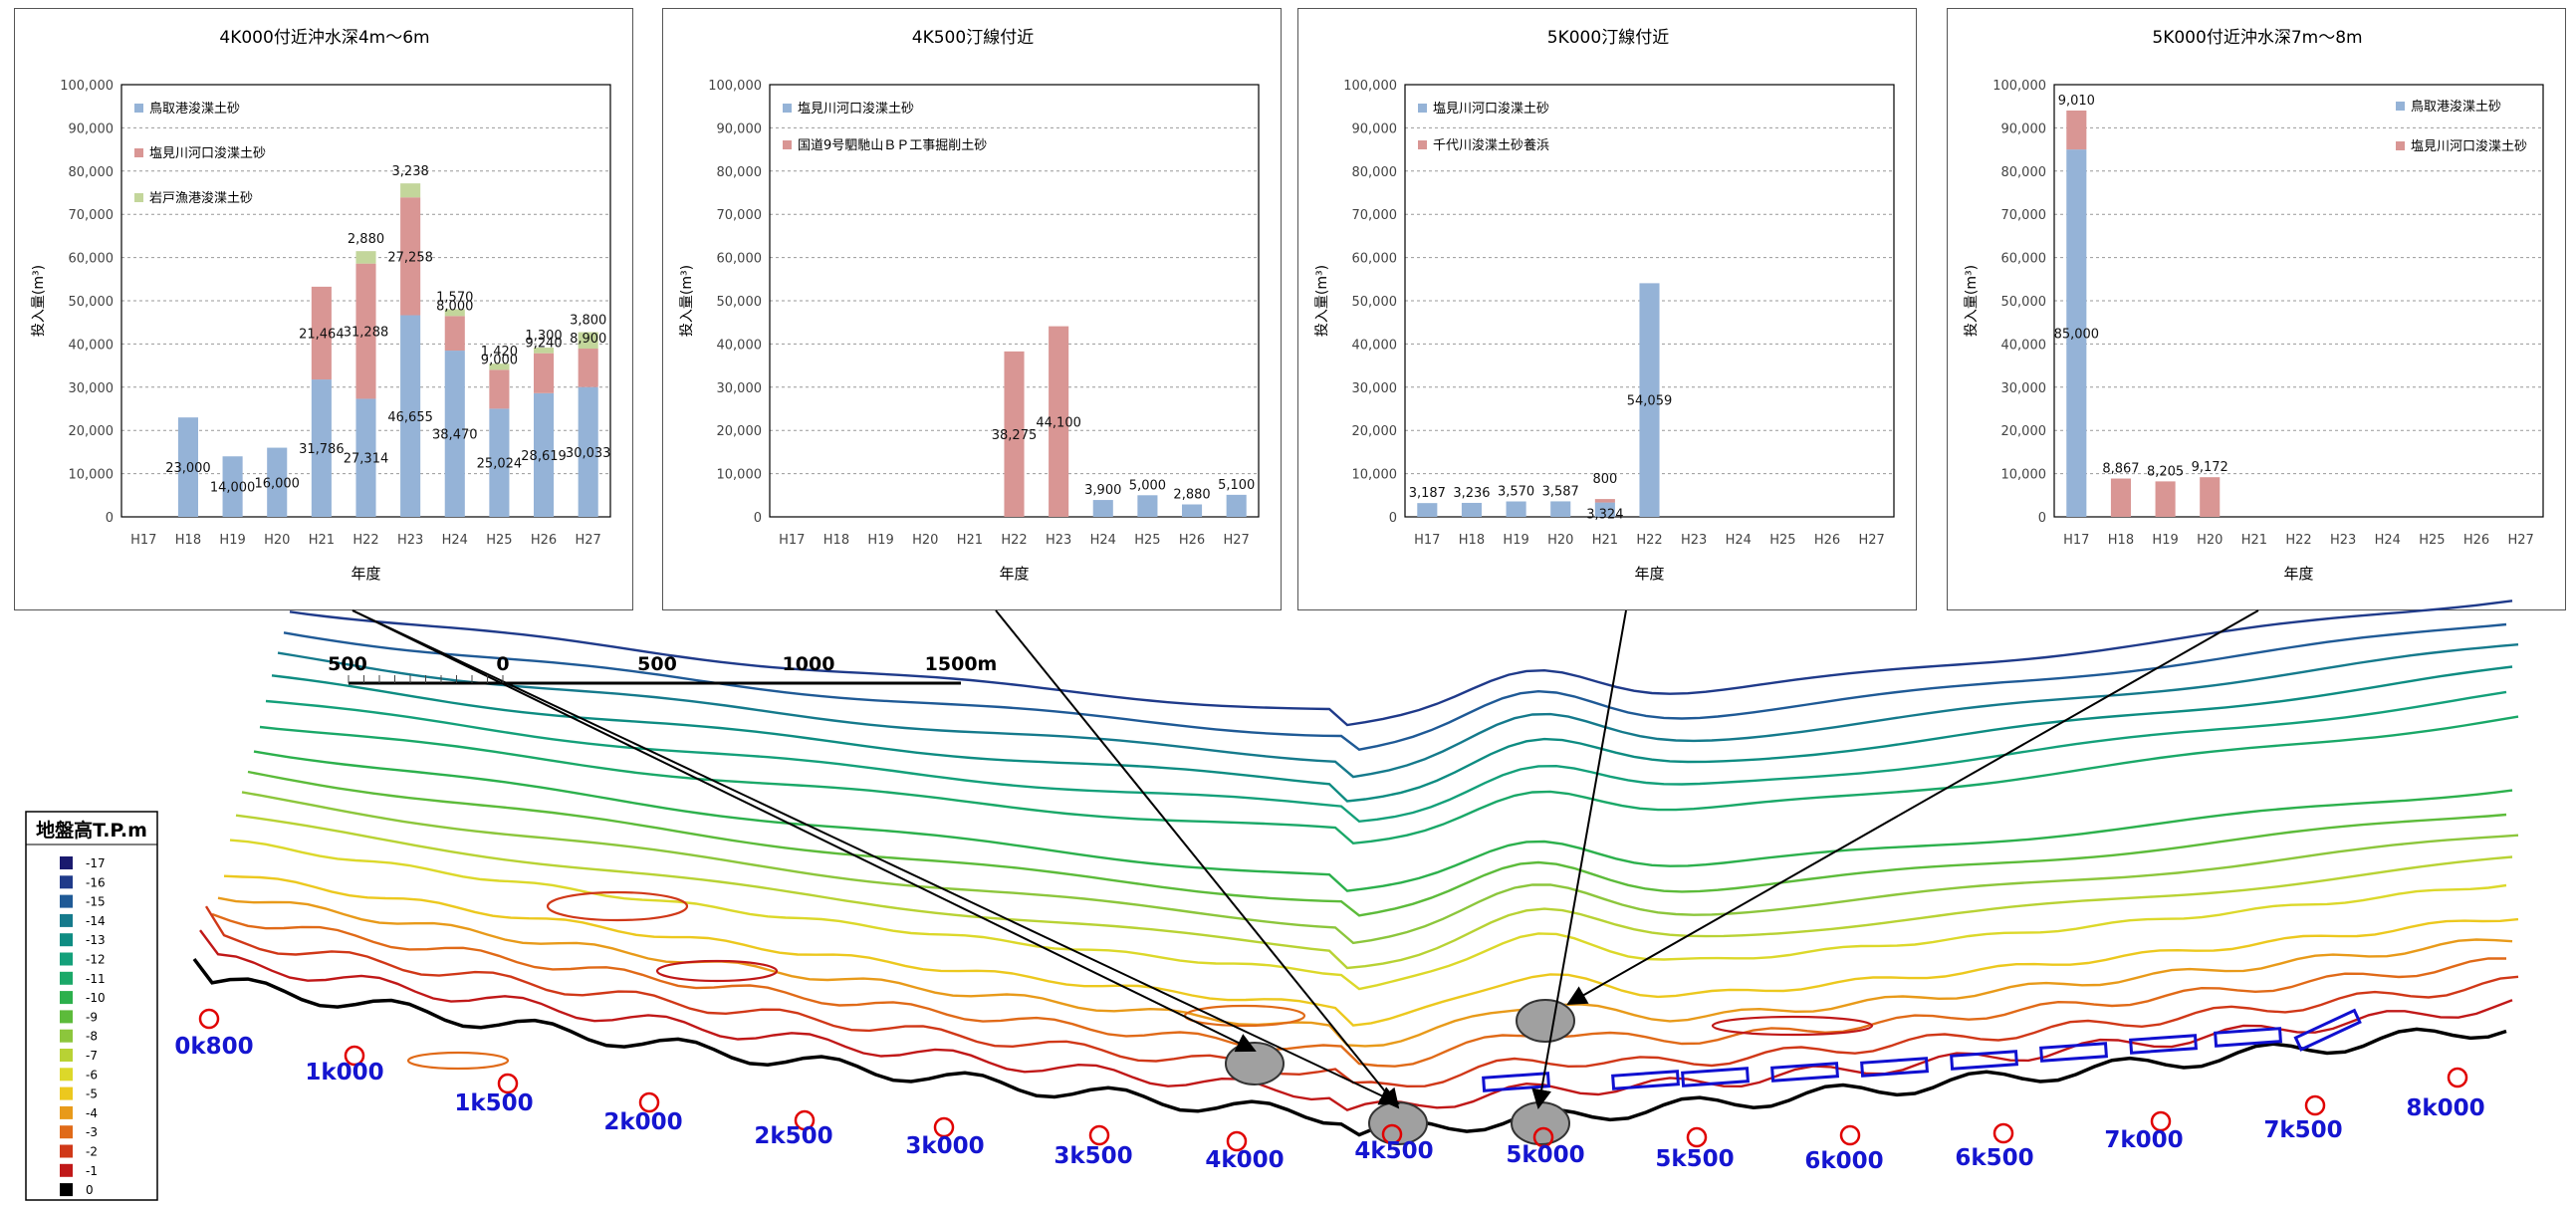 Image resolution: width=2576 pixels, height=1206 pixels. What do you see at coordinates (687, 301) in the screenshot?
I see `y-axis-label: 投入量(m³)` at bounding box center [687, 301].